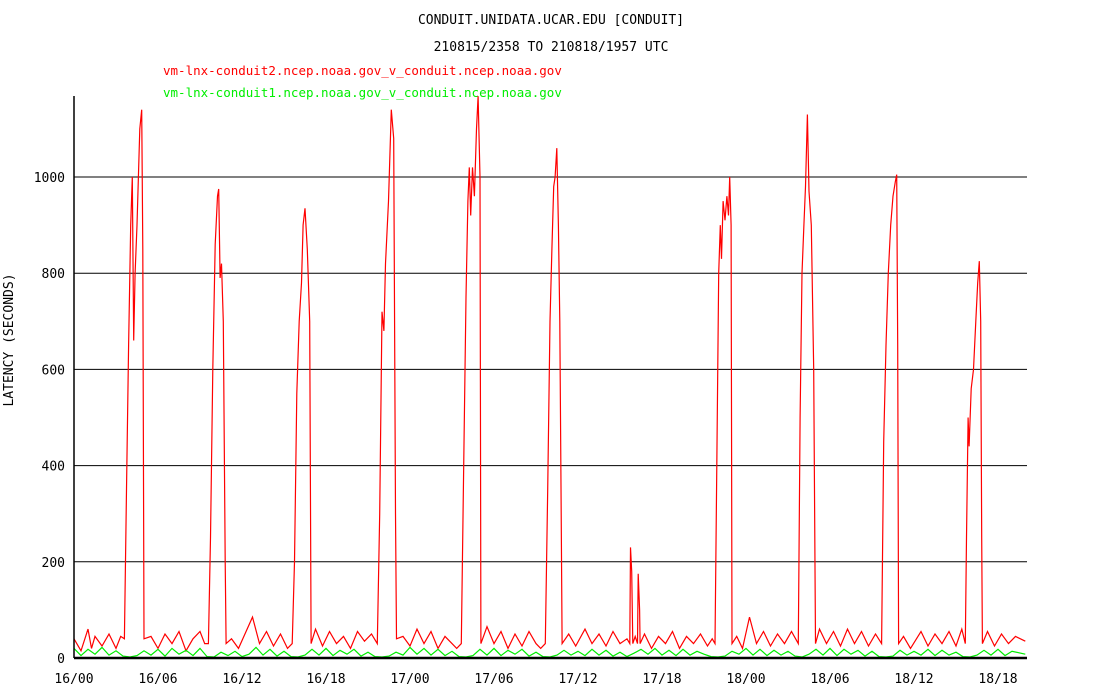 The image size is (1100, 700). What do you see at coordinates (49, 178) in the screenshot?
I see `y-tick-label: 1000` at bounding box center [49, 178].